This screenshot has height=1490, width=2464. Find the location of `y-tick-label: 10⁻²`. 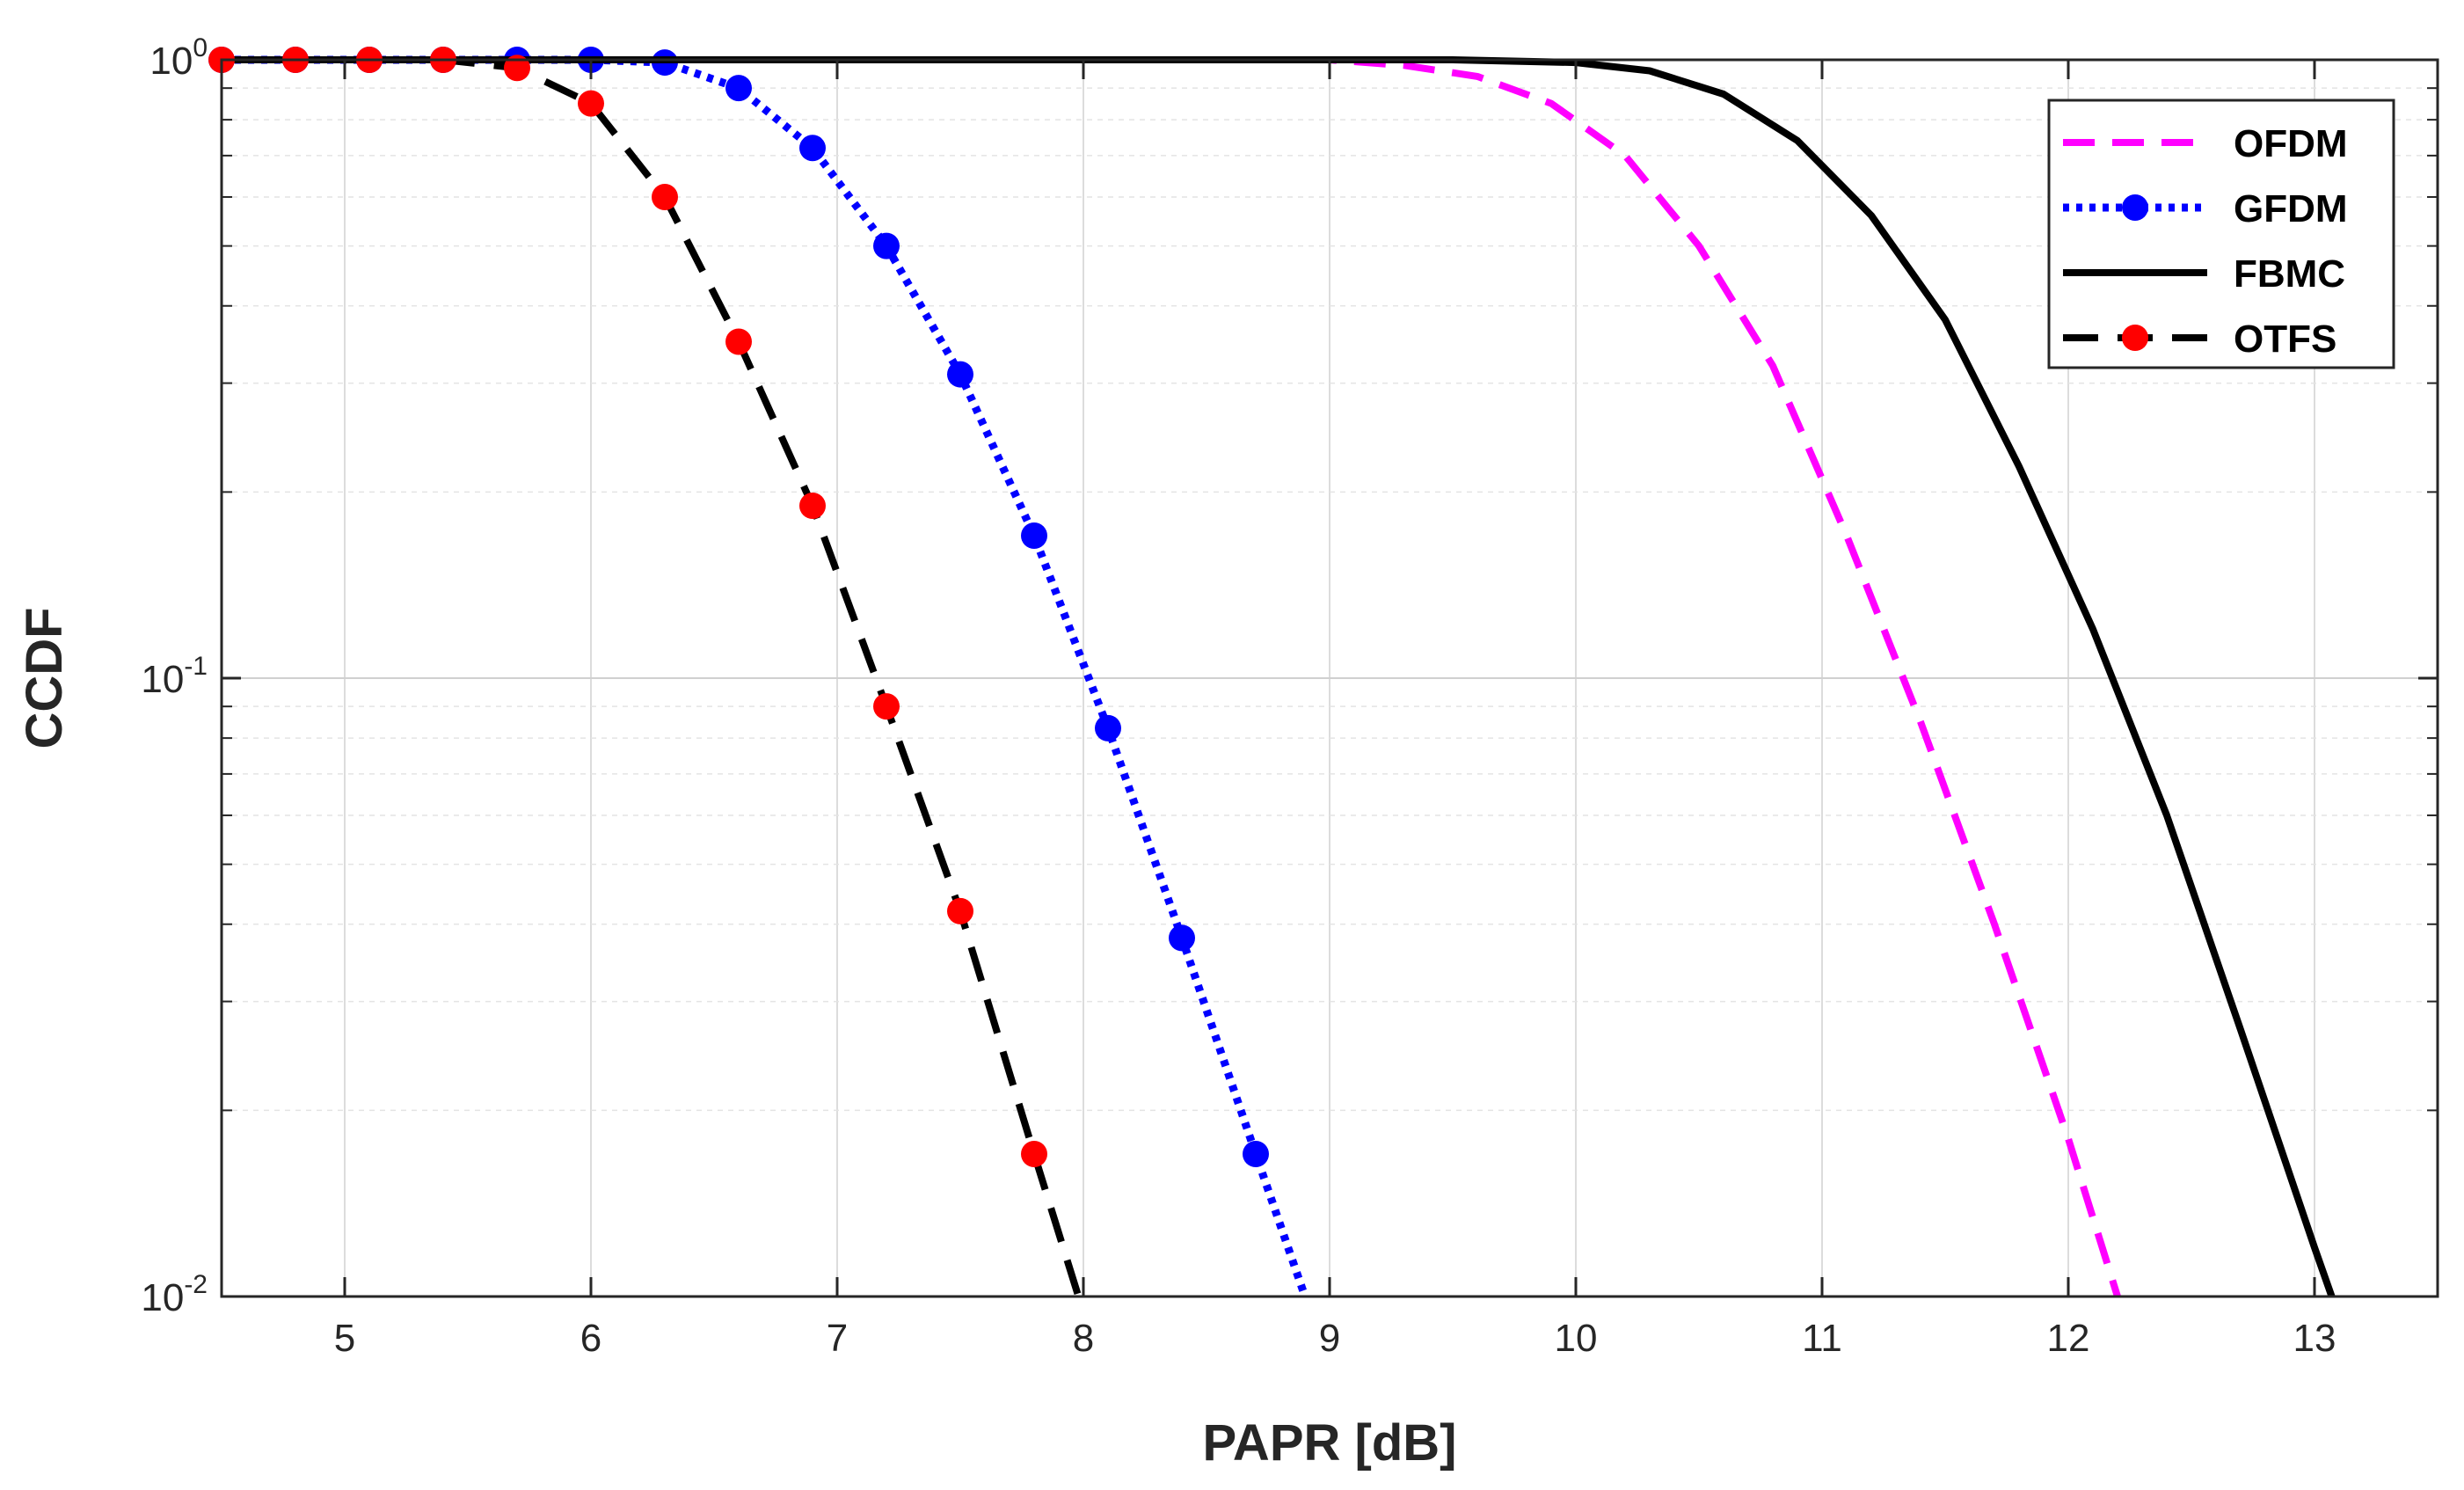

y-tick-label: 10⁻² is located at coordinates (175, 1294).